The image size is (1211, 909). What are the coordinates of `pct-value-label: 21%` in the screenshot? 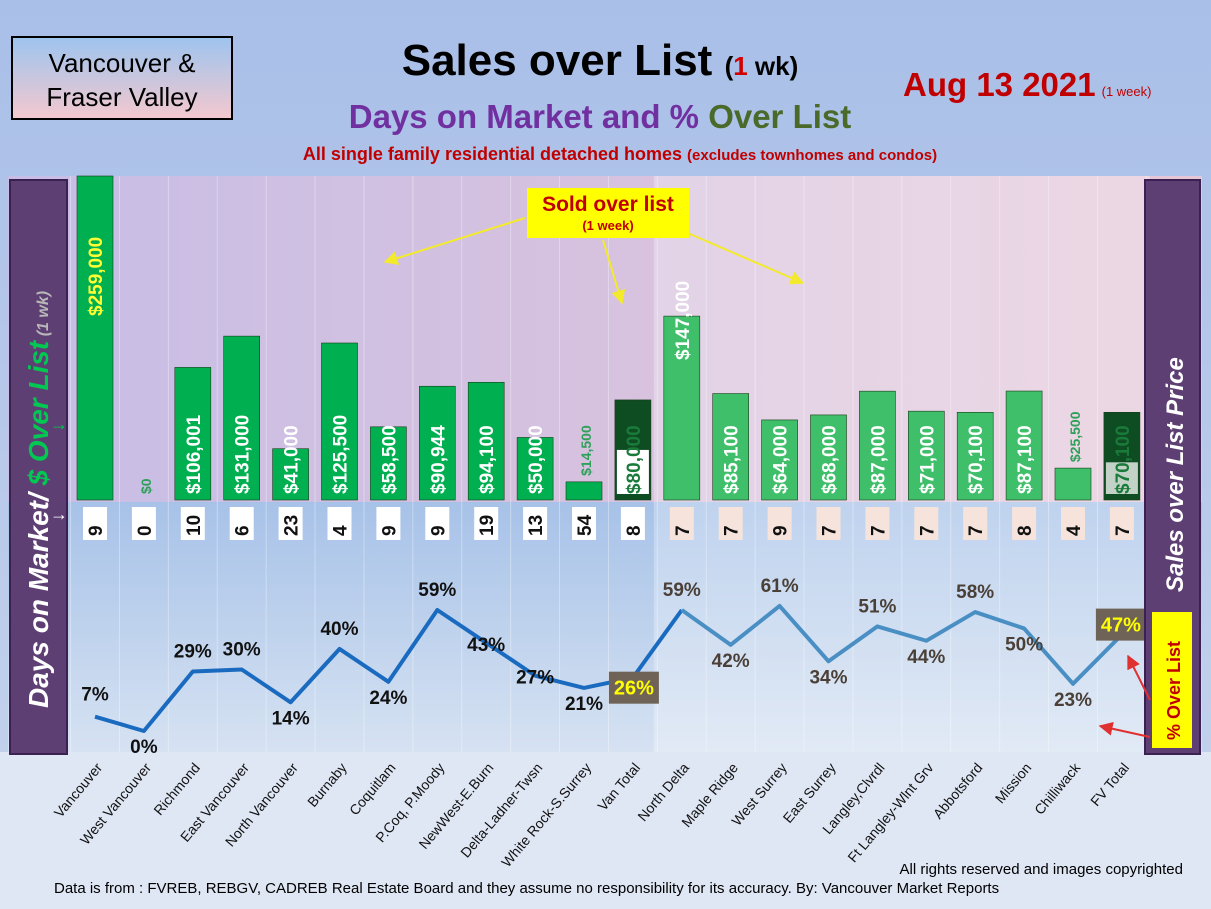 It's located at (584, 704).